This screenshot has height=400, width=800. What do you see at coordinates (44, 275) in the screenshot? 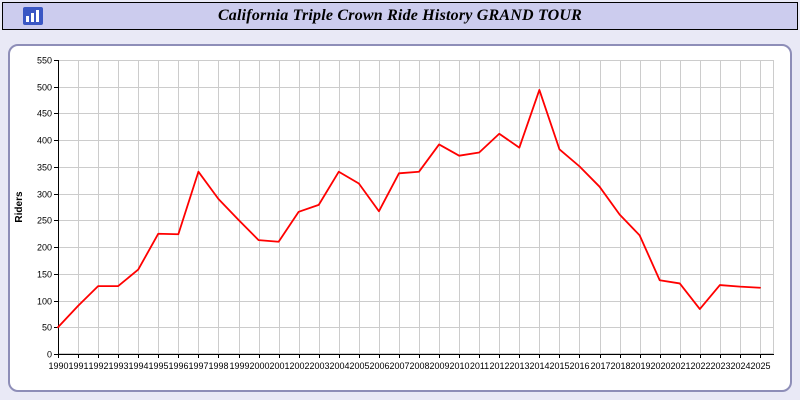
I see `y-tick-label: 150` at bounding box center [44, 275].